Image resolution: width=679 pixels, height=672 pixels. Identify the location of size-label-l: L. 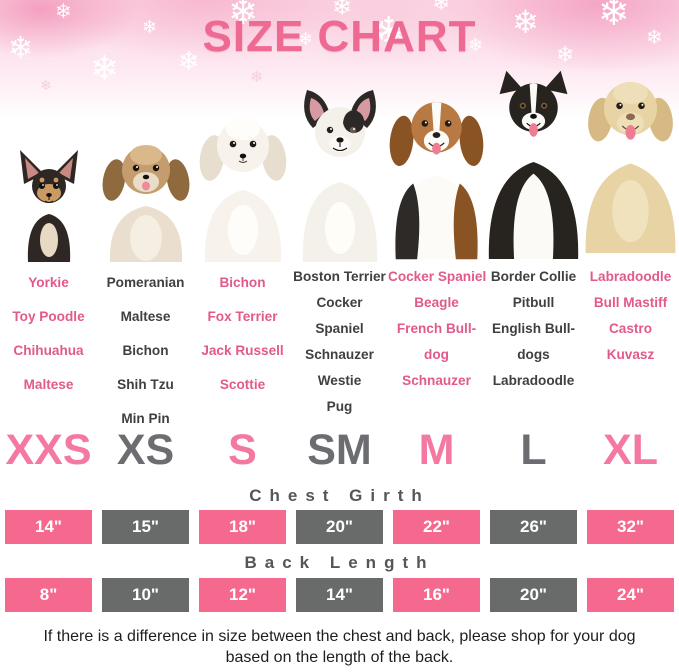
(533, 450).